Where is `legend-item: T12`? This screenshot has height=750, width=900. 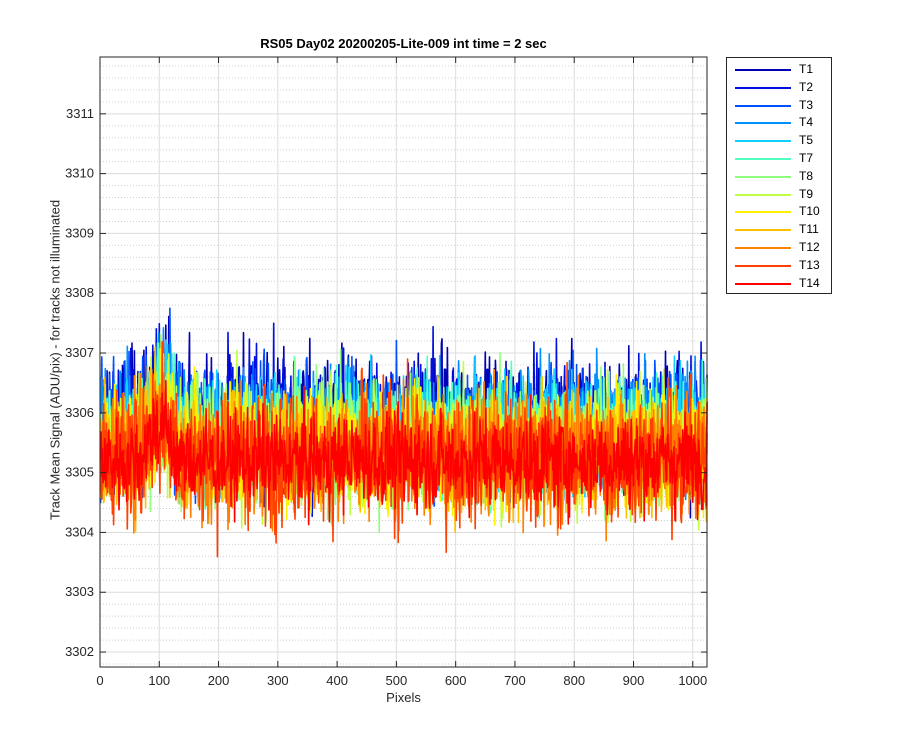 legend-item: T12 is located at coordinates (779, 248).